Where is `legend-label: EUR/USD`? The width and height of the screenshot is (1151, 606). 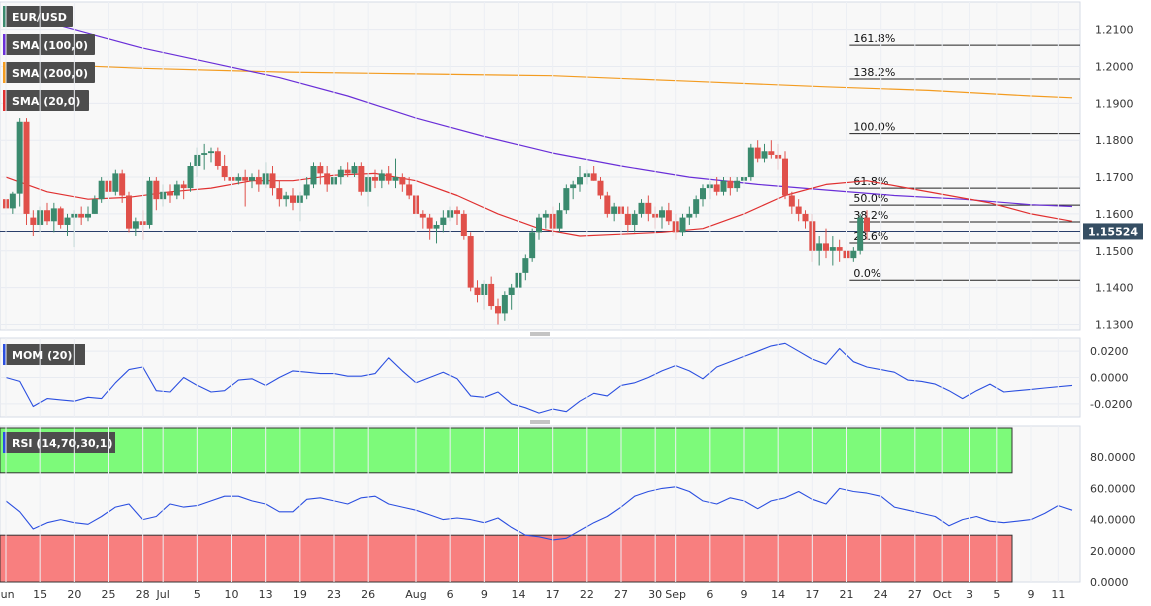 legend-label: EUR/USD is located at coordinates (39, 17).